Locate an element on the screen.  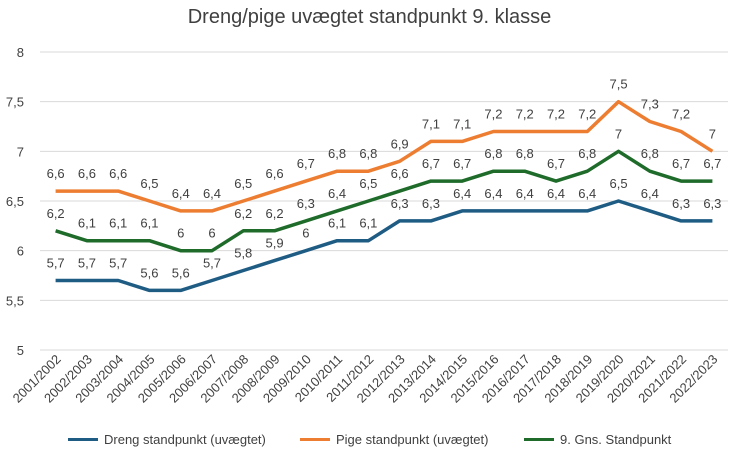
legend-item-dreng: Dreng standpunkt (uvægtet) is located at coordinates (167, 439).